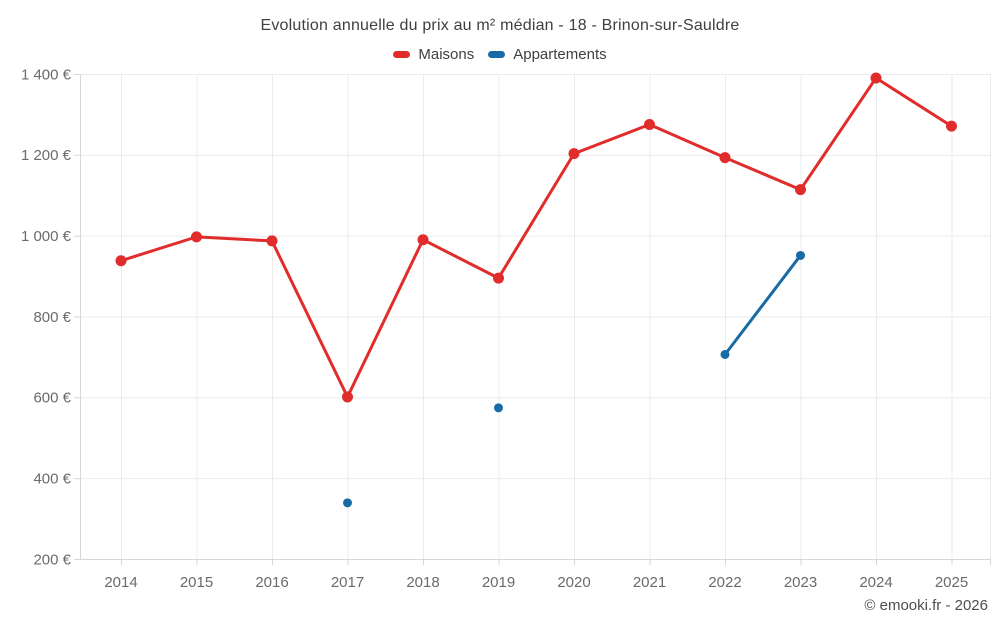  What do you see at coordinates (446, 54) in the screenshot?
I see `legend-label-maisons: Maisons` at bounding box center [446, 54].